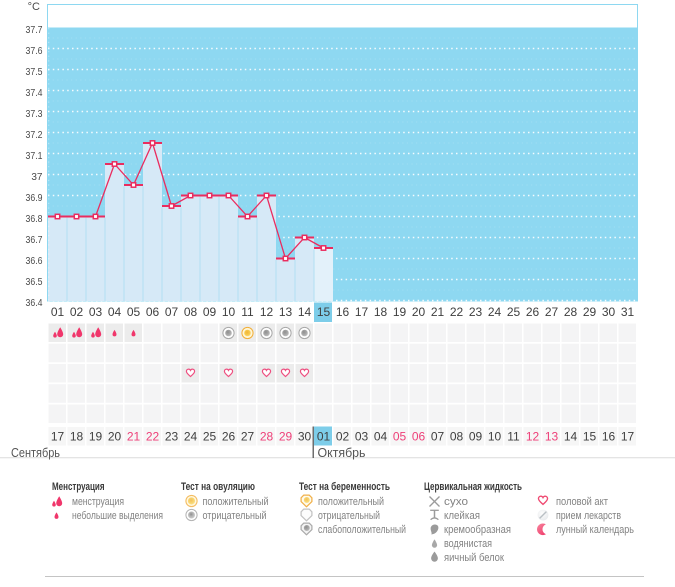  What do you see at coordinates (98, 502) in the screenshot?
I see `svg-text: менструация` at bounding box center [98, 502].